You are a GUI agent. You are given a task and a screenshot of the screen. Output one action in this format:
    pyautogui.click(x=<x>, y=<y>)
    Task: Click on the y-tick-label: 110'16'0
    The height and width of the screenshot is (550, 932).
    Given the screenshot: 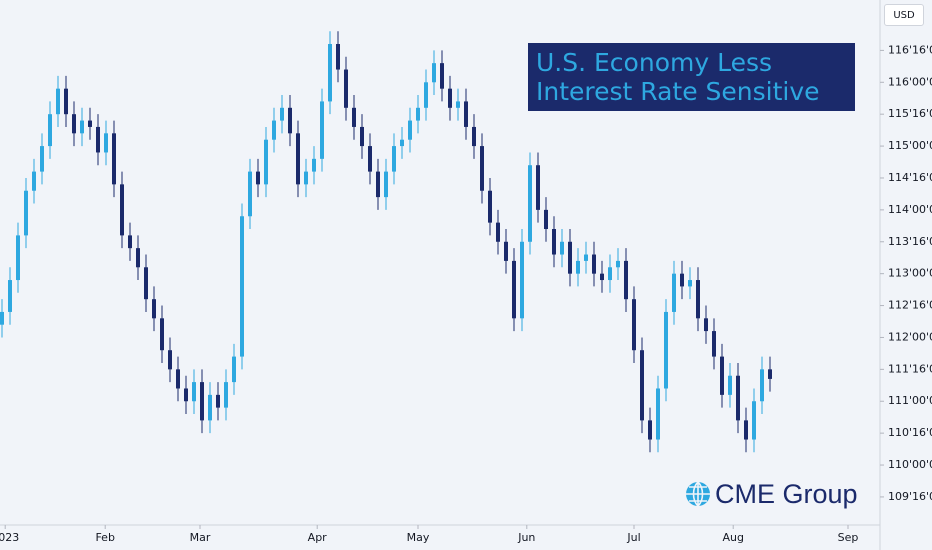 What is the action you would take?
    pyautogui.click(x=910, y=432)
    